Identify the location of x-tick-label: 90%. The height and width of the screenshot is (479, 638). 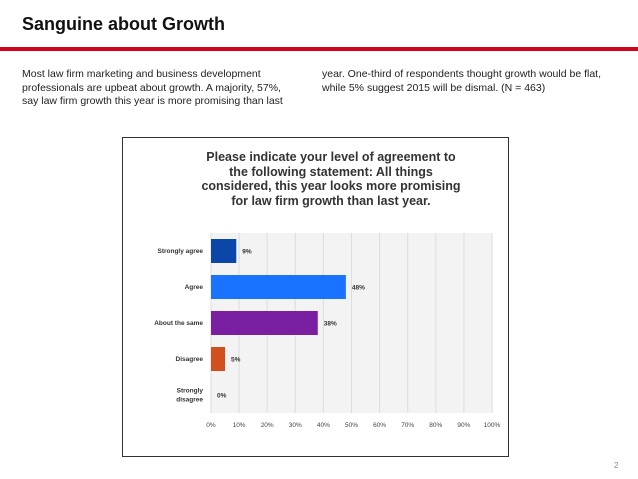
(463, 425).